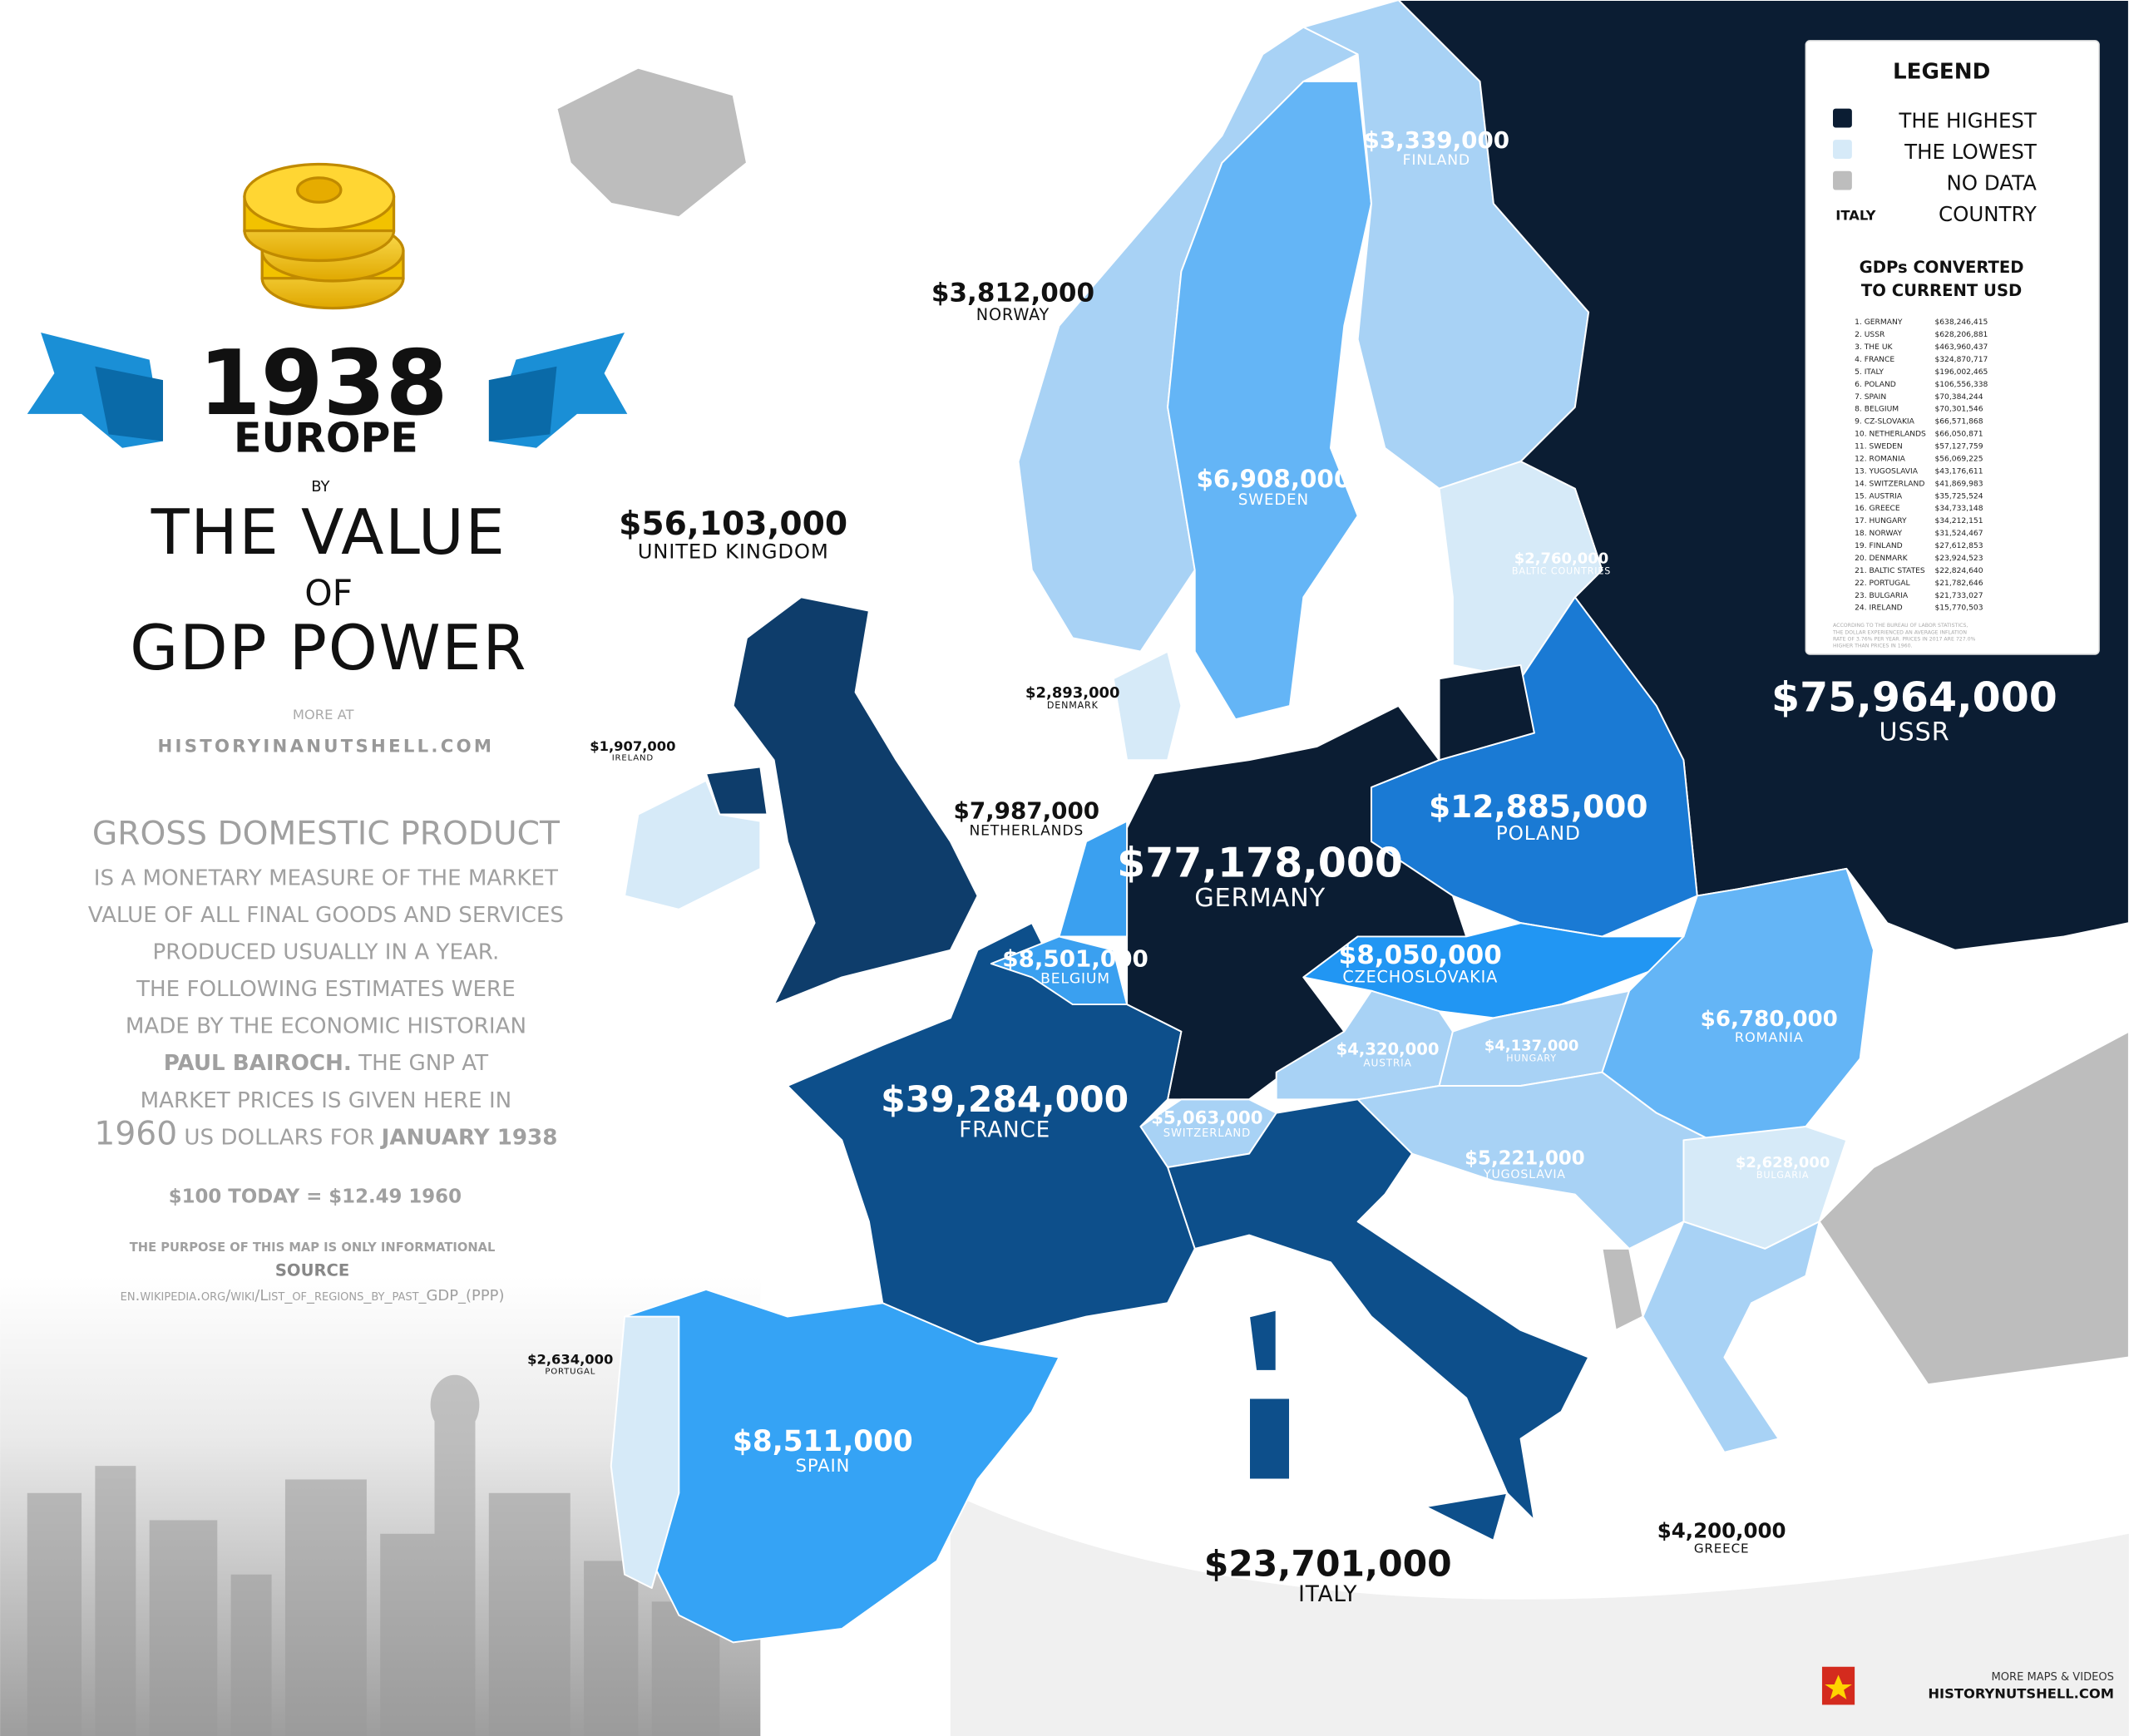  What do you see at coordinates (1881, 521) in the screenshot?
I see `ranking-name: 17. HUNGARY` at bounding box center [1881, 521].